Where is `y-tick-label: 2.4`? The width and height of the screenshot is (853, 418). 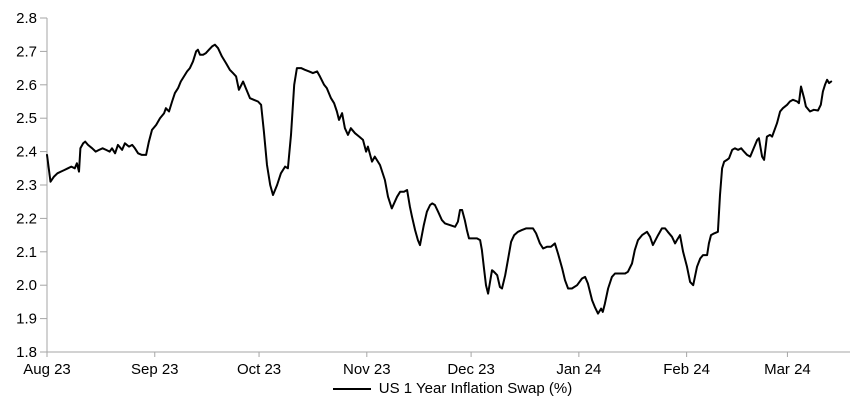
y-tick-label: 2.4 is located at coordinates (26, 152).